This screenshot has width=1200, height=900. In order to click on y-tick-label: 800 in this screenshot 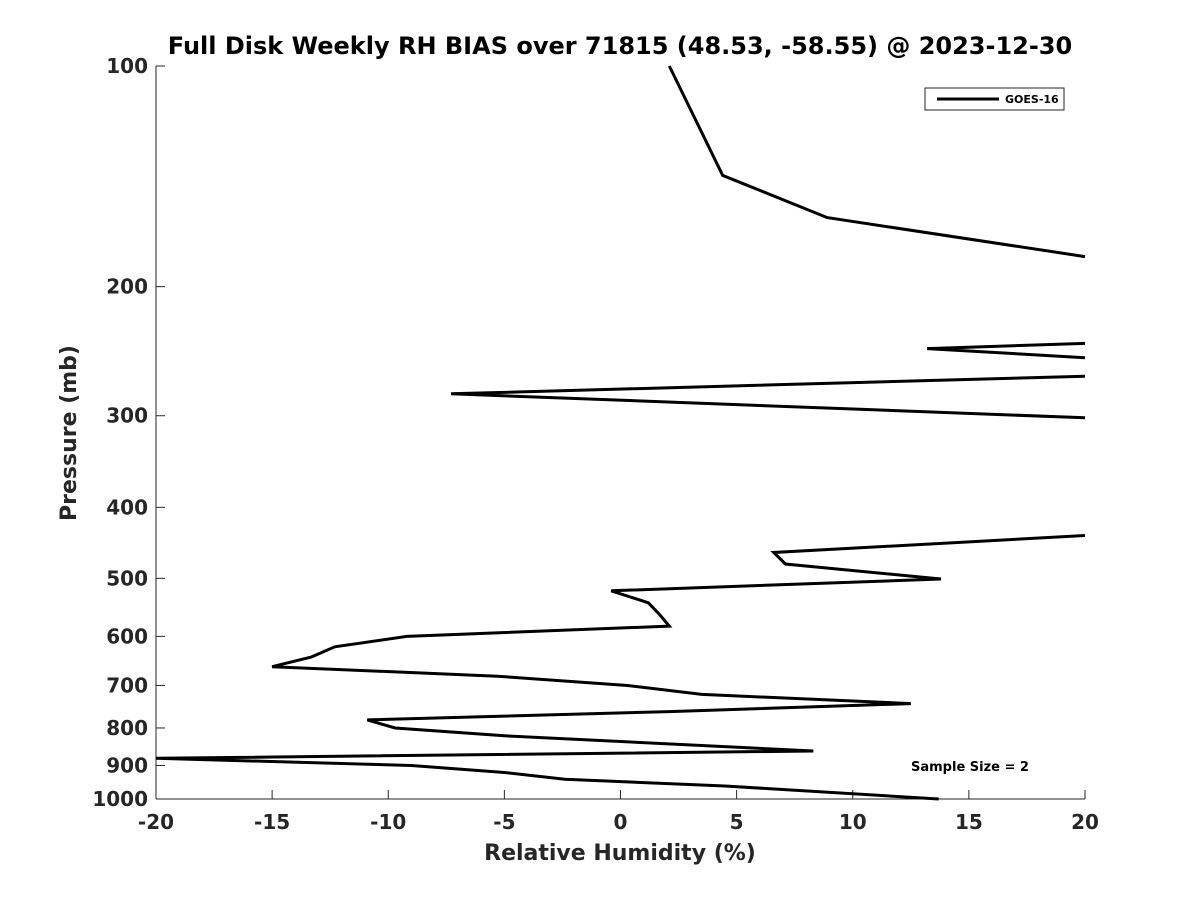, I will do `click(127, 728)`.